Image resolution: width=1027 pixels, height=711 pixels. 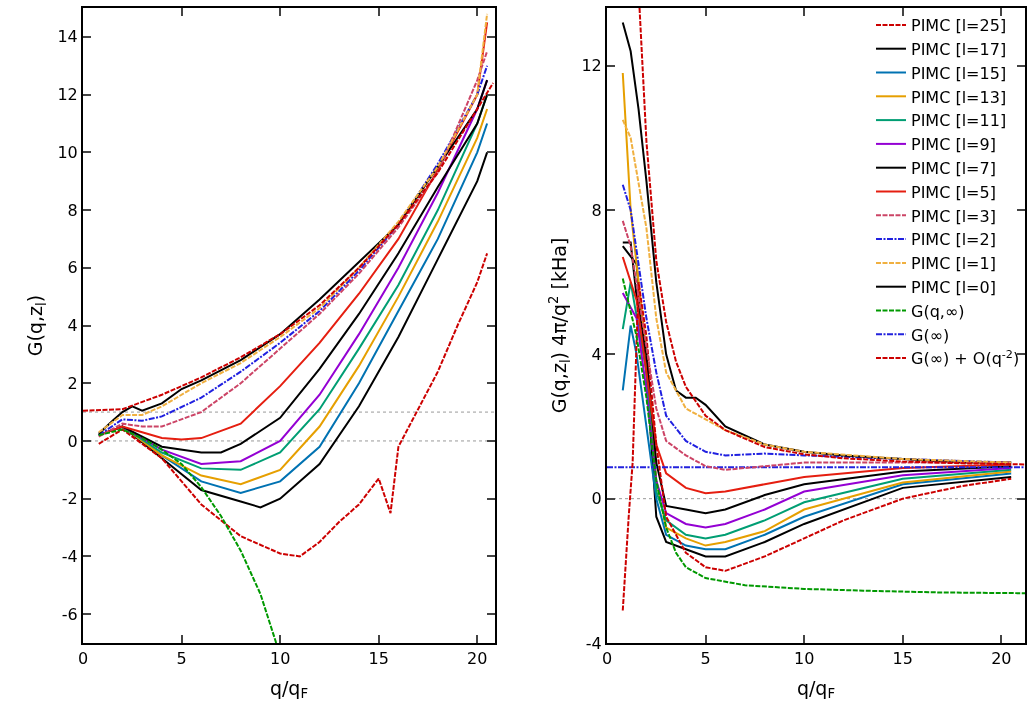 I want to click on legend-label: PIMC [l=2], so click(x=953, y=240).